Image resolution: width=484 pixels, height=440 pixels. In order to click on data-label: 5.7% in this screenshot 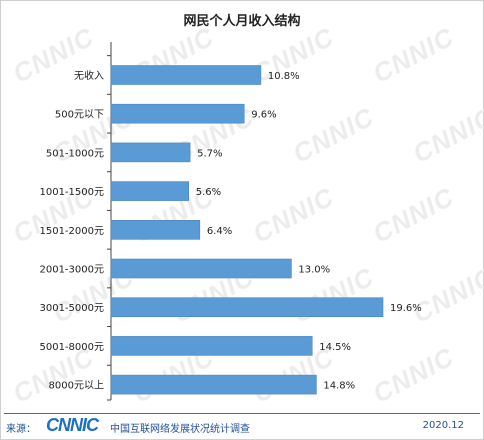, I will do `click(209, 153)`.